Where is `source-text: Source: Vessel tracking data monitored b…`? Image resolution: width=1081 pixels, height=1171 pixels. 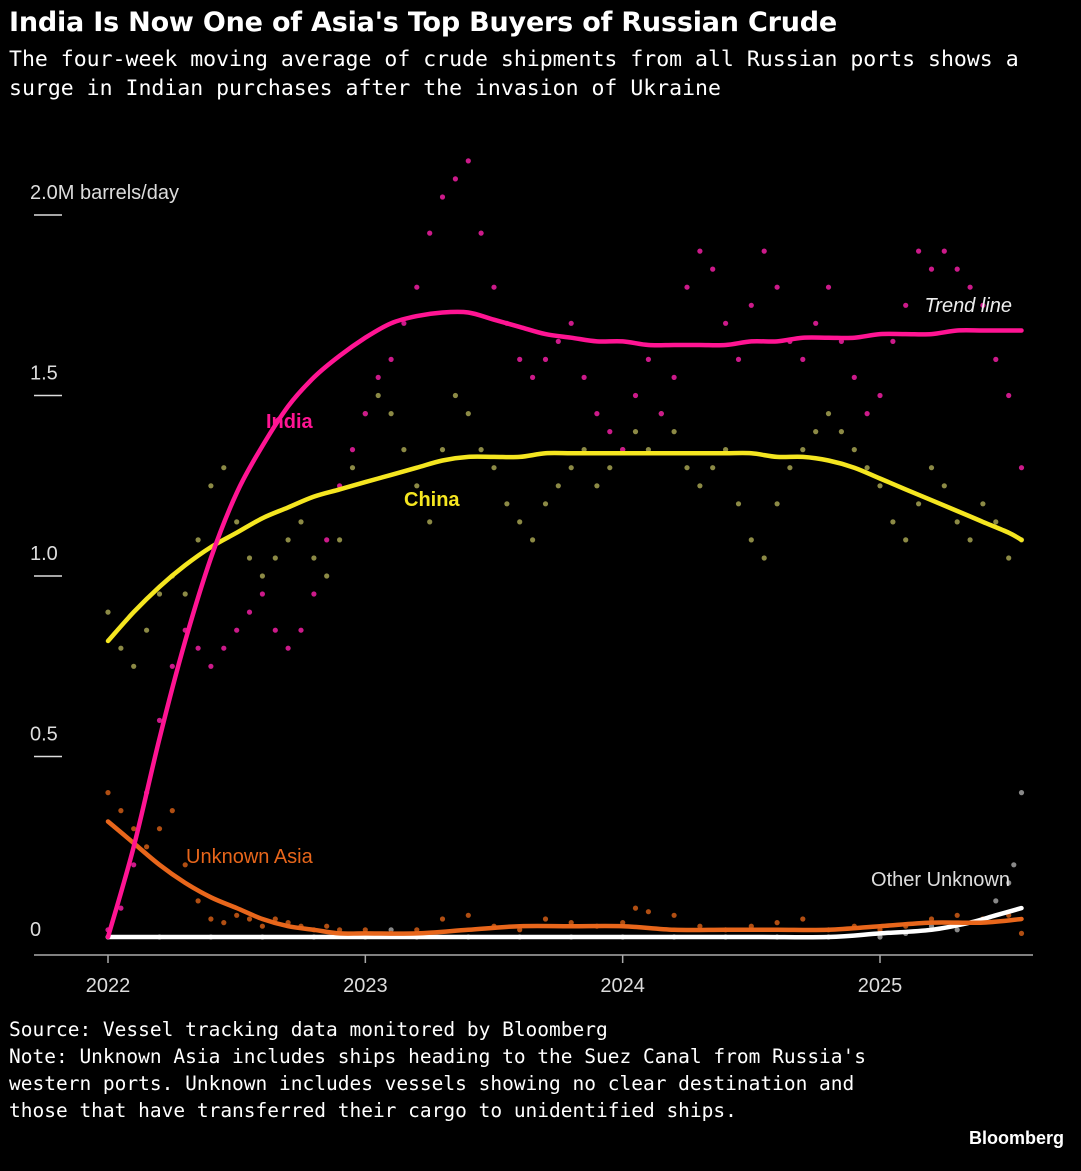
source-text: Source: Vessel tracking data monitored b… is located at coordinates (308, 1029).